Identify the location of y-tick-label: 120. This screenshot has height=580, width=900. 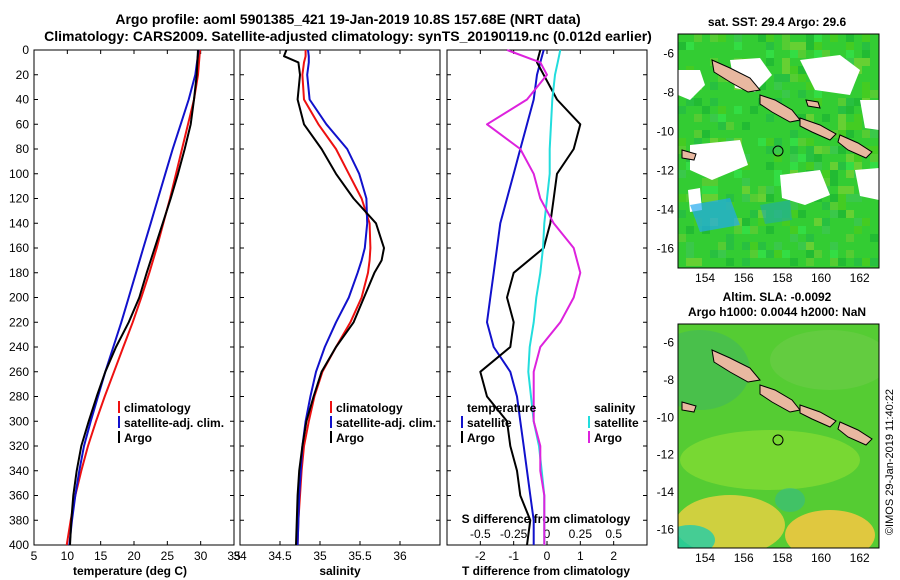
(19, 199).